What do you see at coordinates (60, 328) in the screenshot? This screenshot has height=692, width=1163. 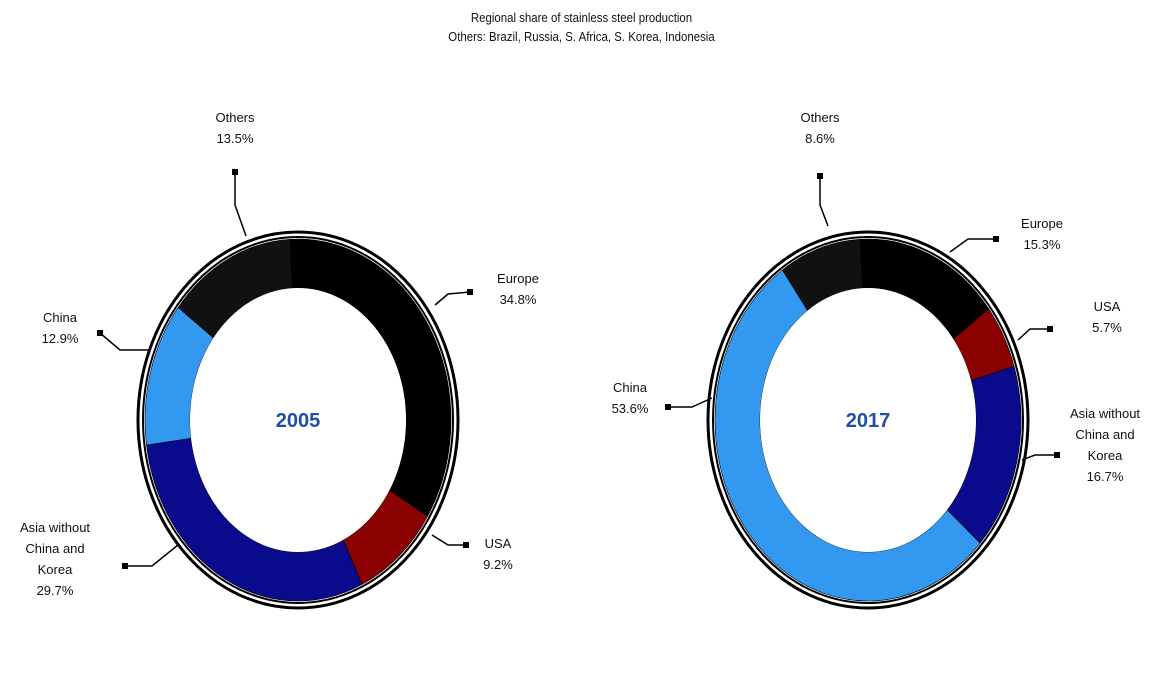 I see `slice-label-china: China 12.9%` at bounding box center [60, 328].